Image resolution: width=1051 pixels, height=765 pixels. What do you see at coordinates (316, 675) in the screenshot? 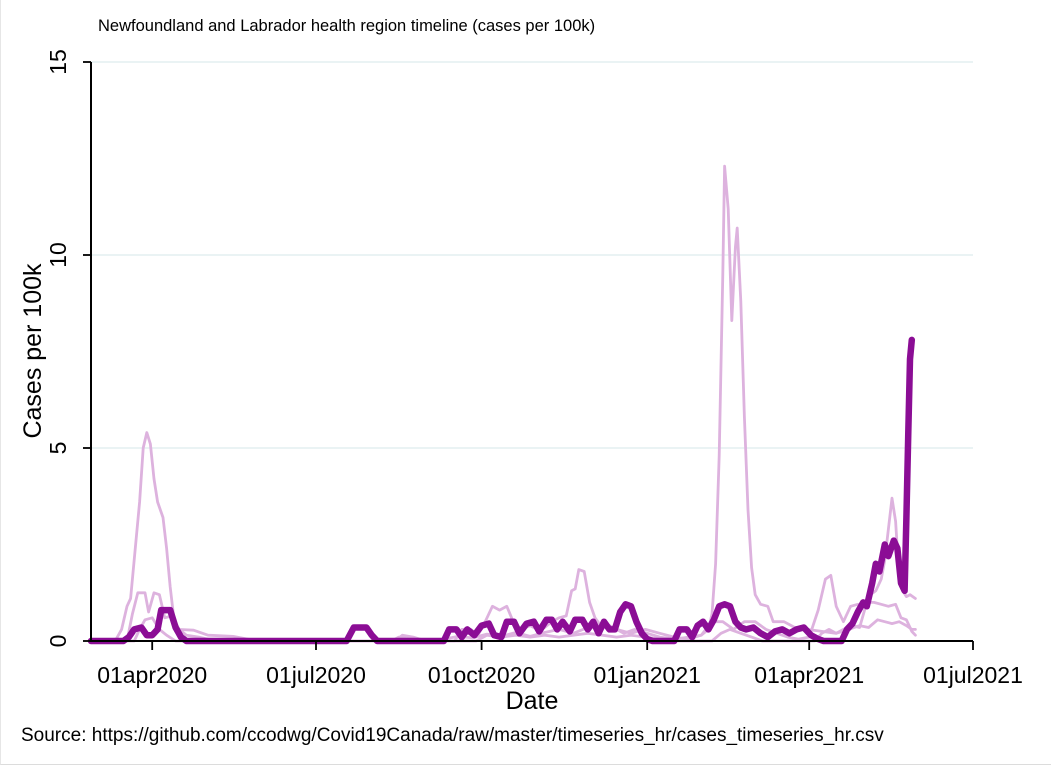
I see `x-tick-label-01jul2020: 01jul2020` at bounding box center [316, 675].